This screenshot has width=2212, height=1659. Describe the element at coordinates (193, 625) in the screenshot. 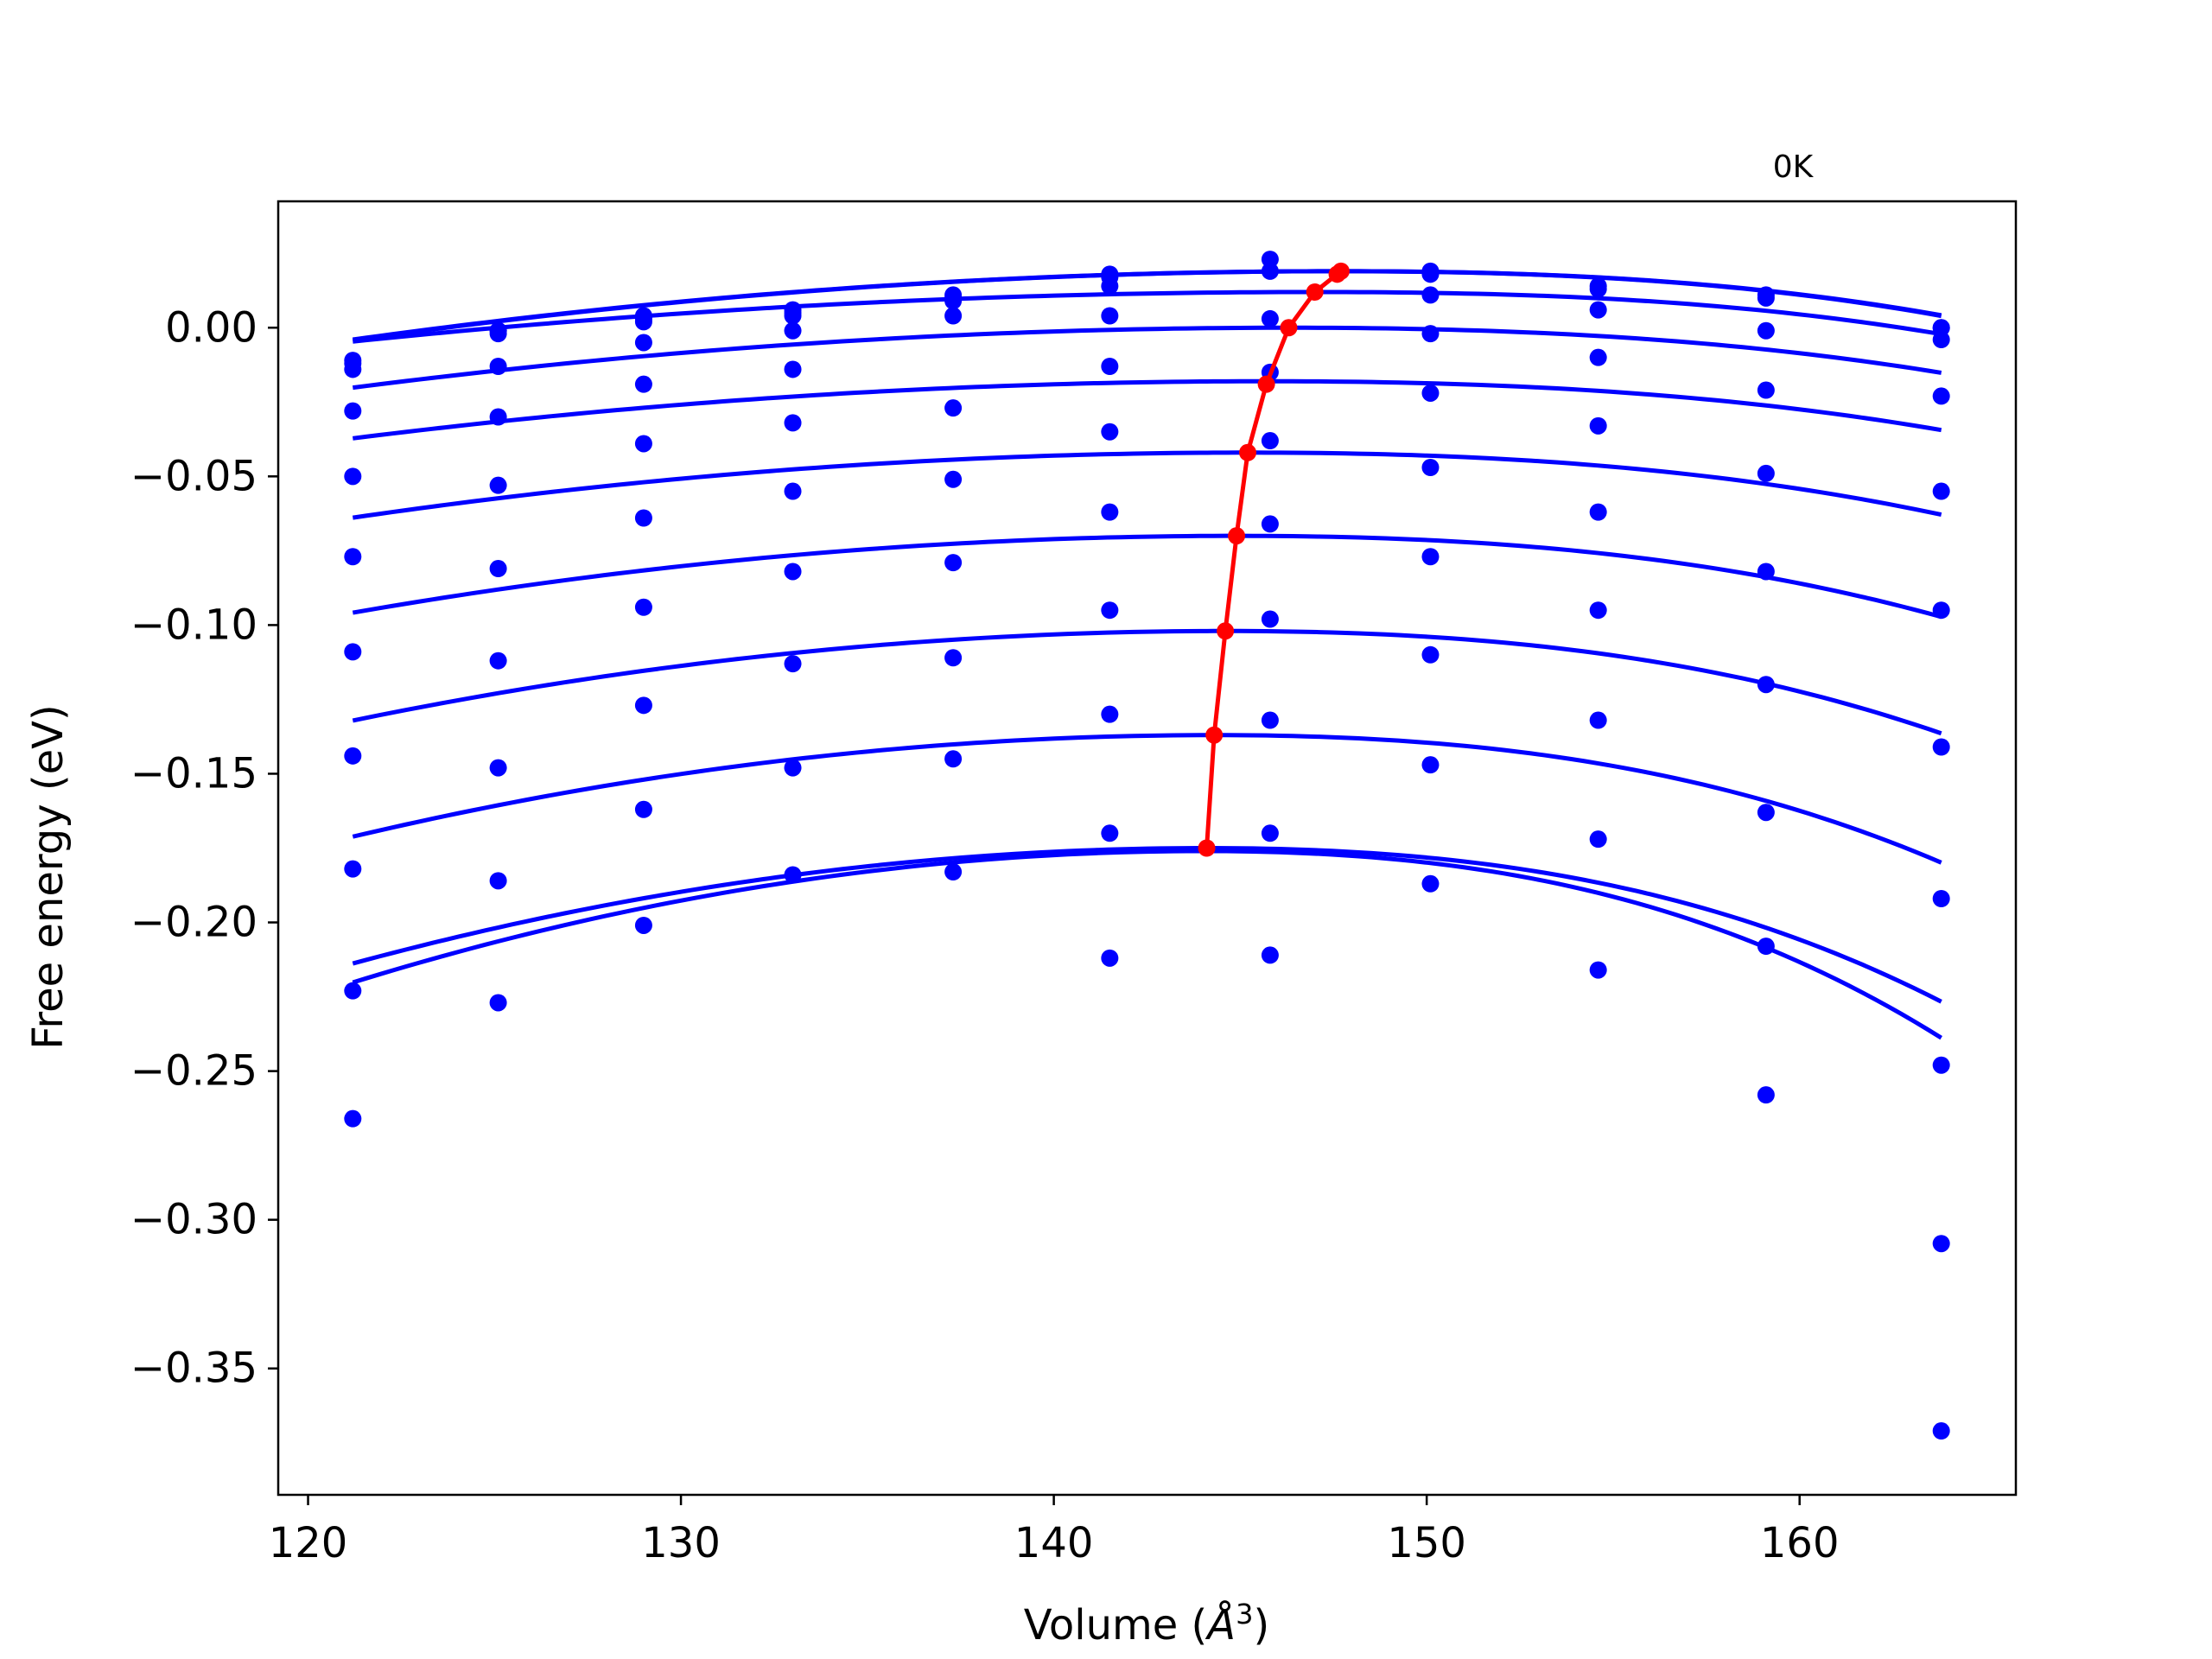

I see `y-tick-label: −0.10` at that location.